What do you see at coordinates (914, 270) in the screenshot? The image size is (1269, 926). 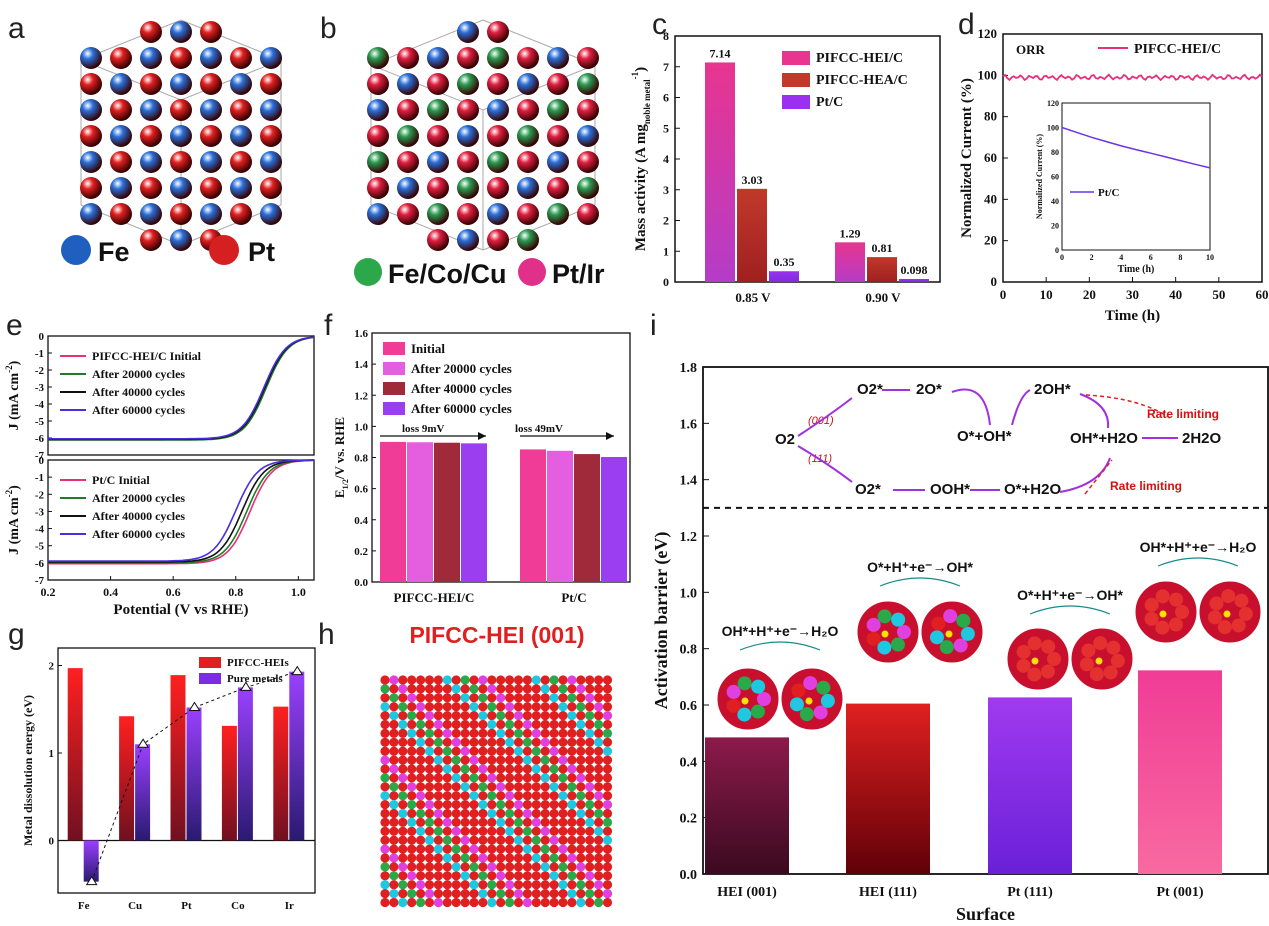 I see `chart-c-data-label: 0.098` at bounding box center [914, 270].